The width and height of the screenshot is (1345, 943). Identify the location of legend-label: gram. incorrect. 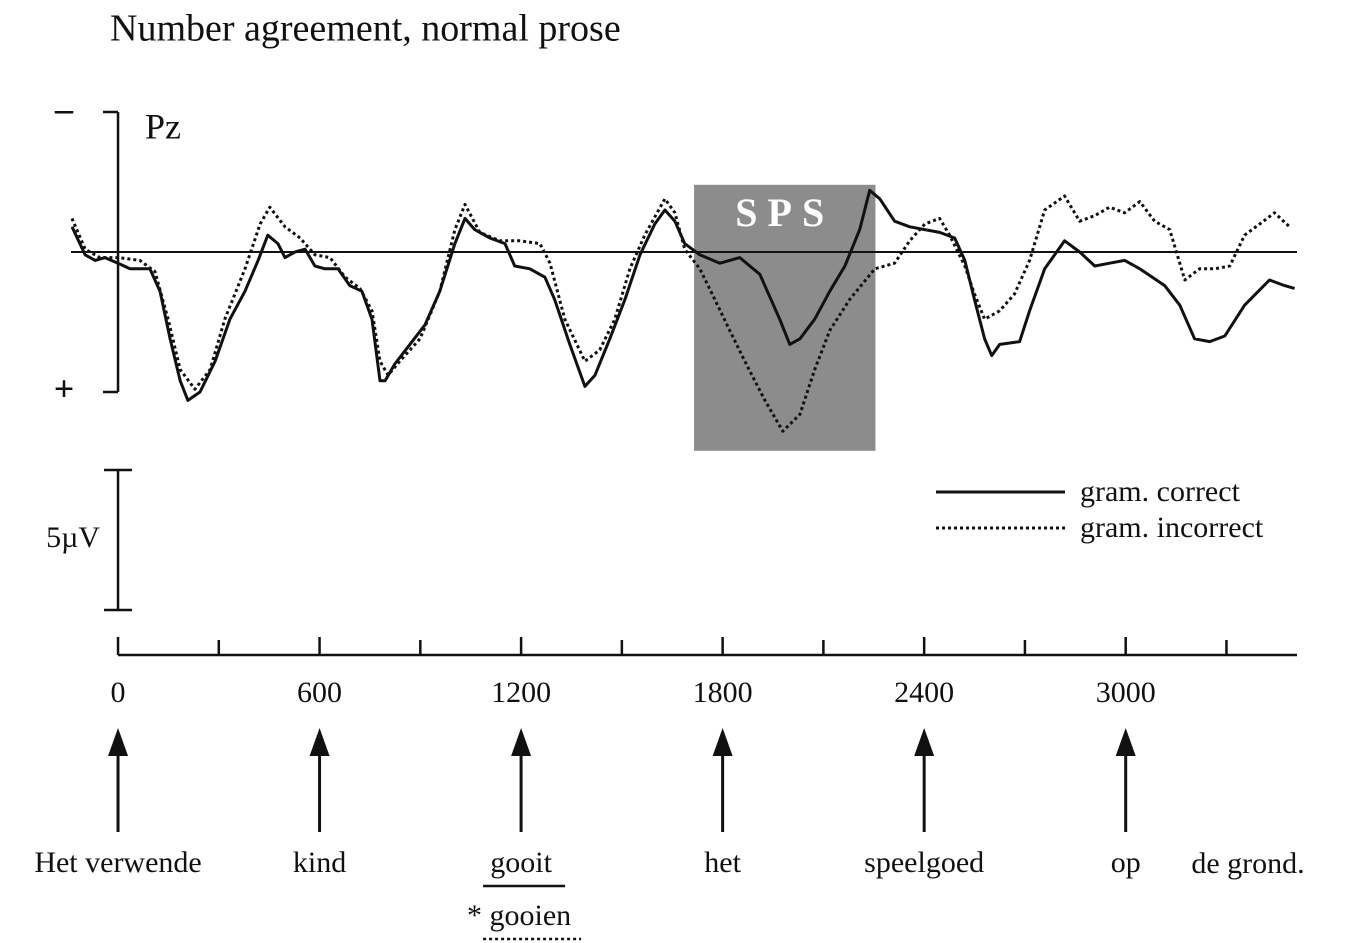
(1172, 527).